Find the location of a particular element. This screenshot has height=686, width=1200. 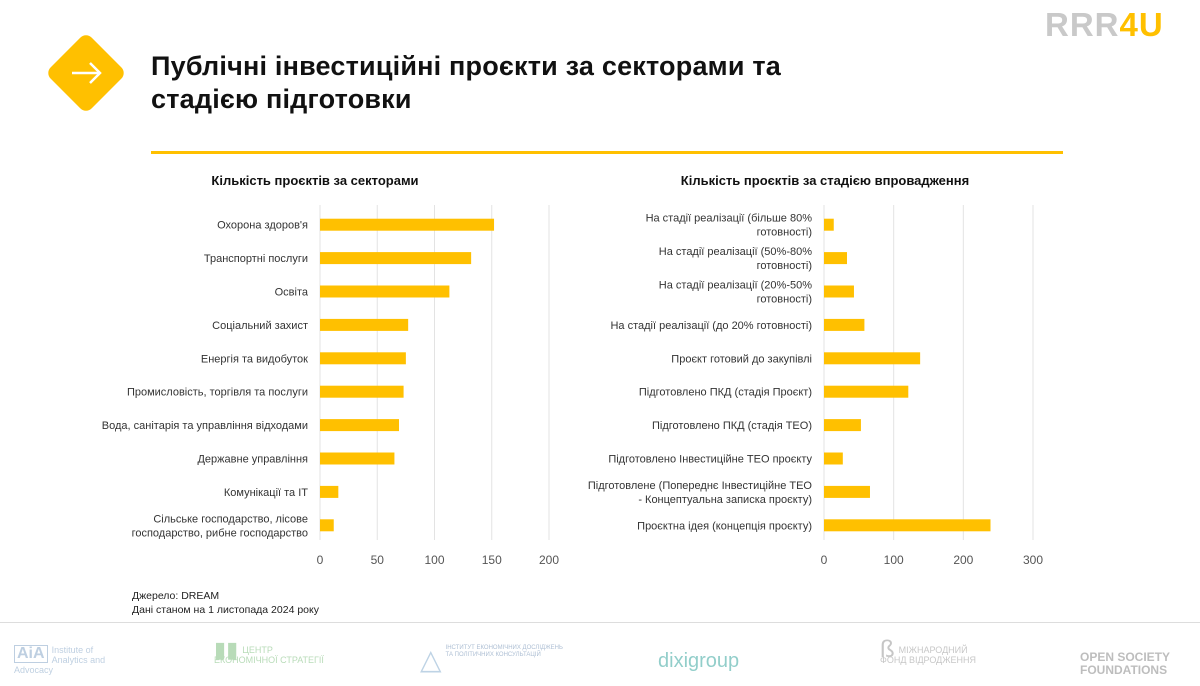

category-label: Проєкт готовий до закупівлі is located at coordinates (741, 359).